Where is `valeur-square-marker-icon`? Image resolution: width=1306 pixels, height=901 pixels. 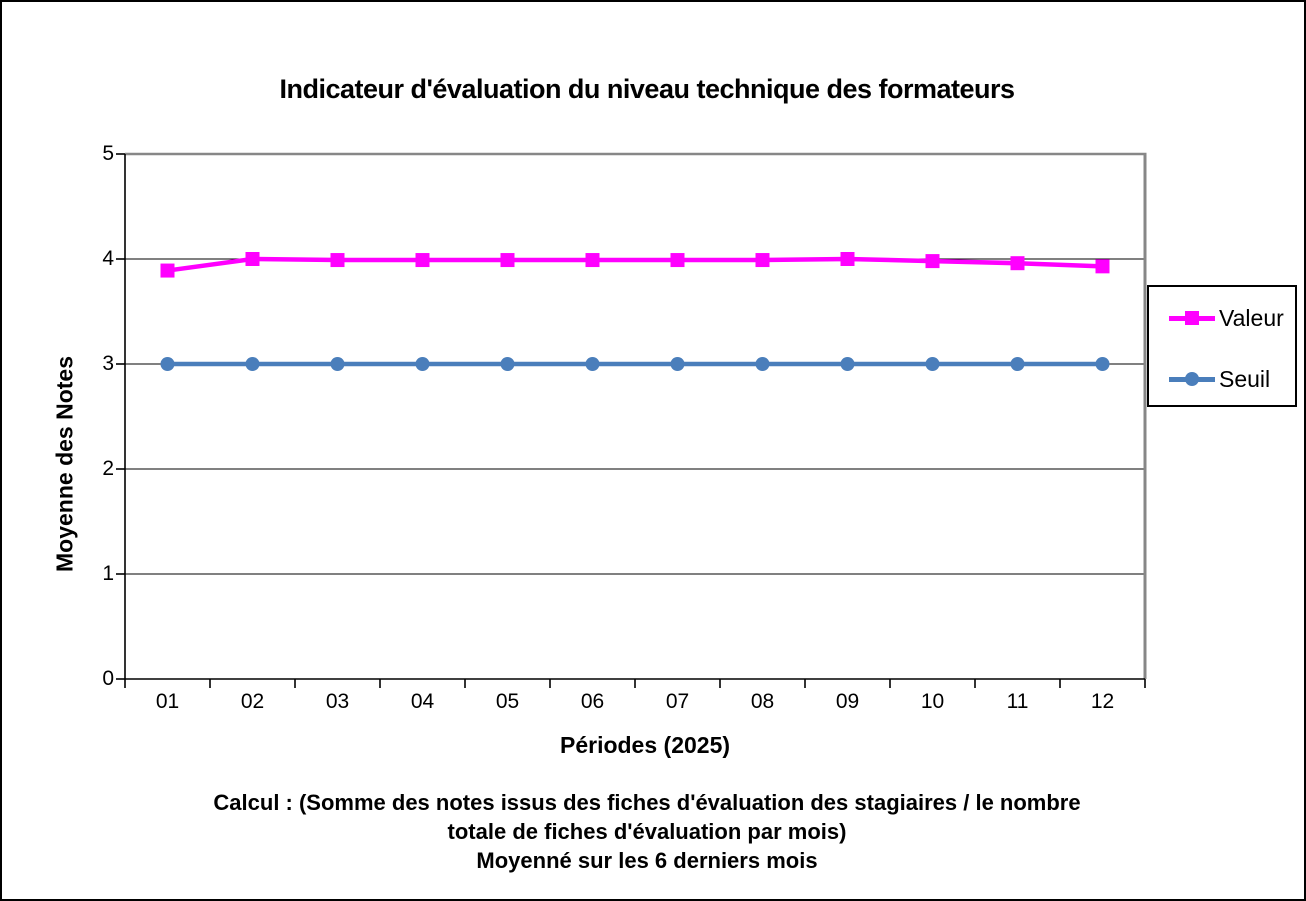 valeur-square-marker-icon is located at coordinates (1192, 318).